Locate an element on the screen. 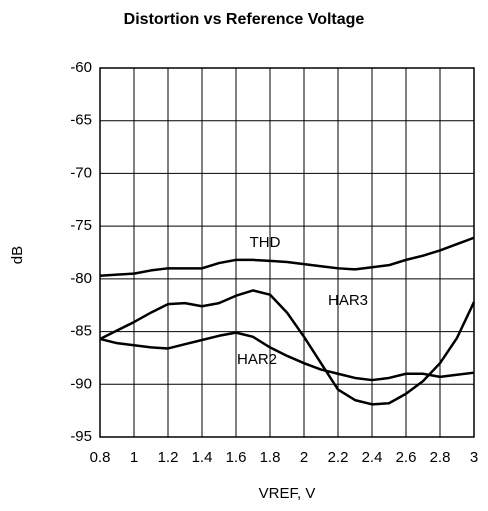  y-tick-label: -70 is located at coordinates (81, 172).